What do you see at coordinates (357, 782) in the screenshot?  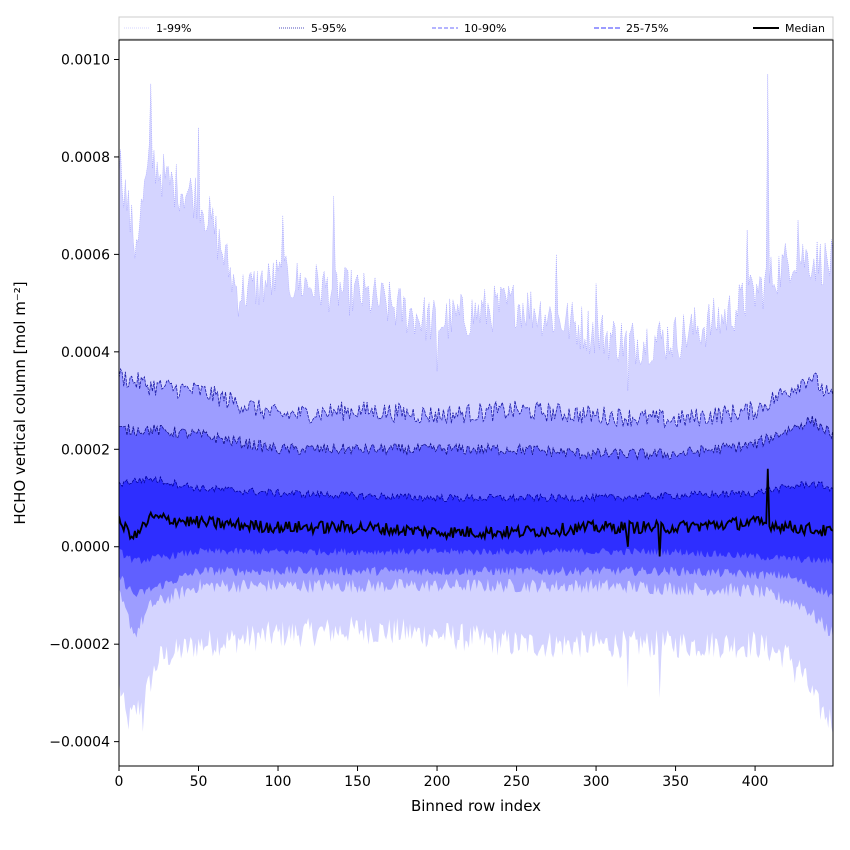 I see `x-tick-label: 150` at bounding box center [357, 782].